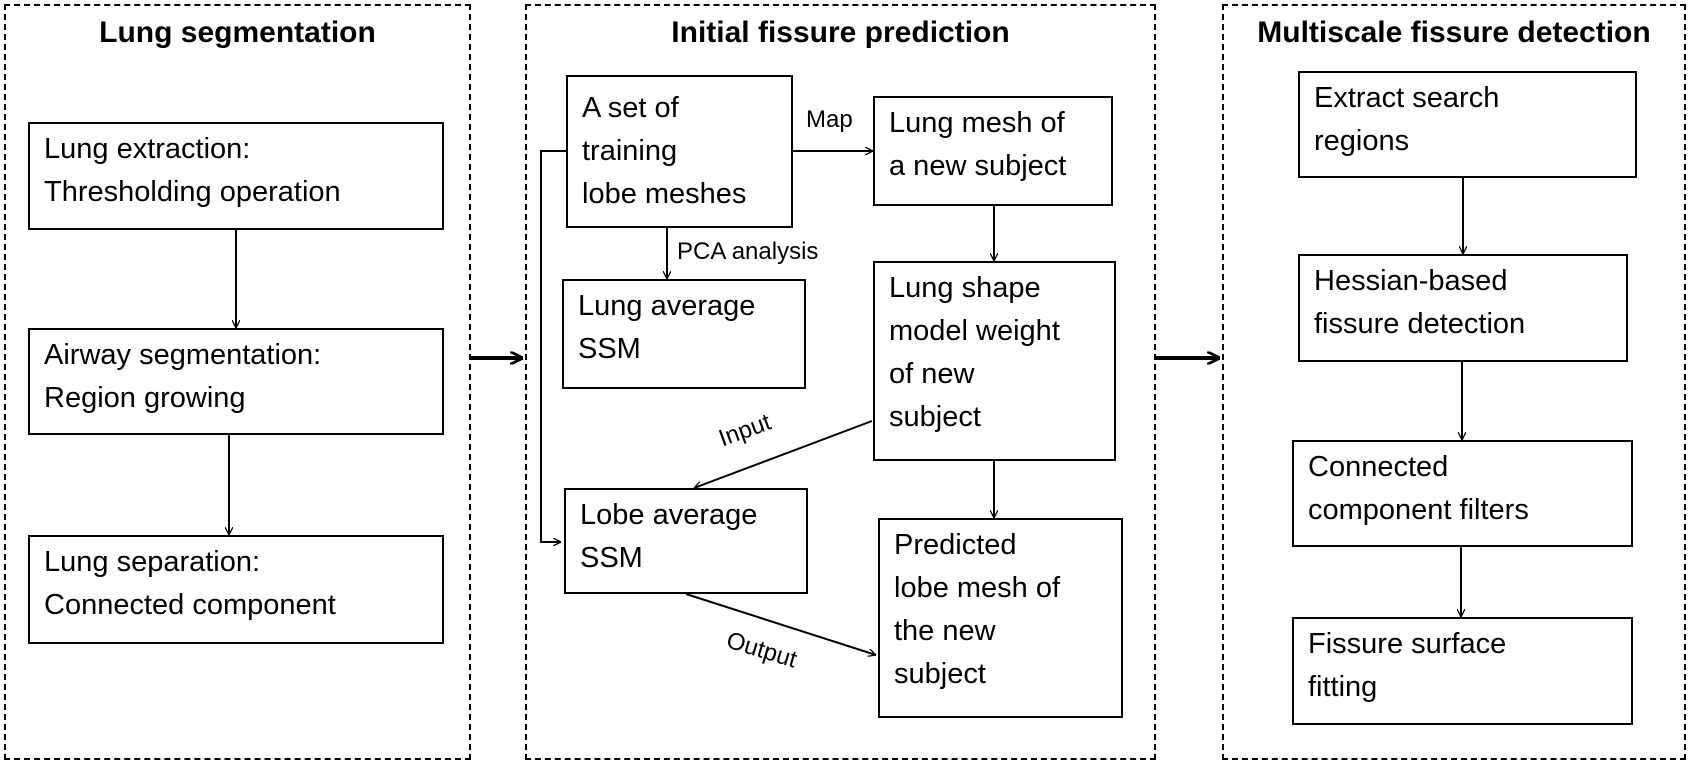 This screenshot has width=1689, height=760. I want to click on step-lung-extraction: Lung extraction: Thresholding operation, so click(236, 176).